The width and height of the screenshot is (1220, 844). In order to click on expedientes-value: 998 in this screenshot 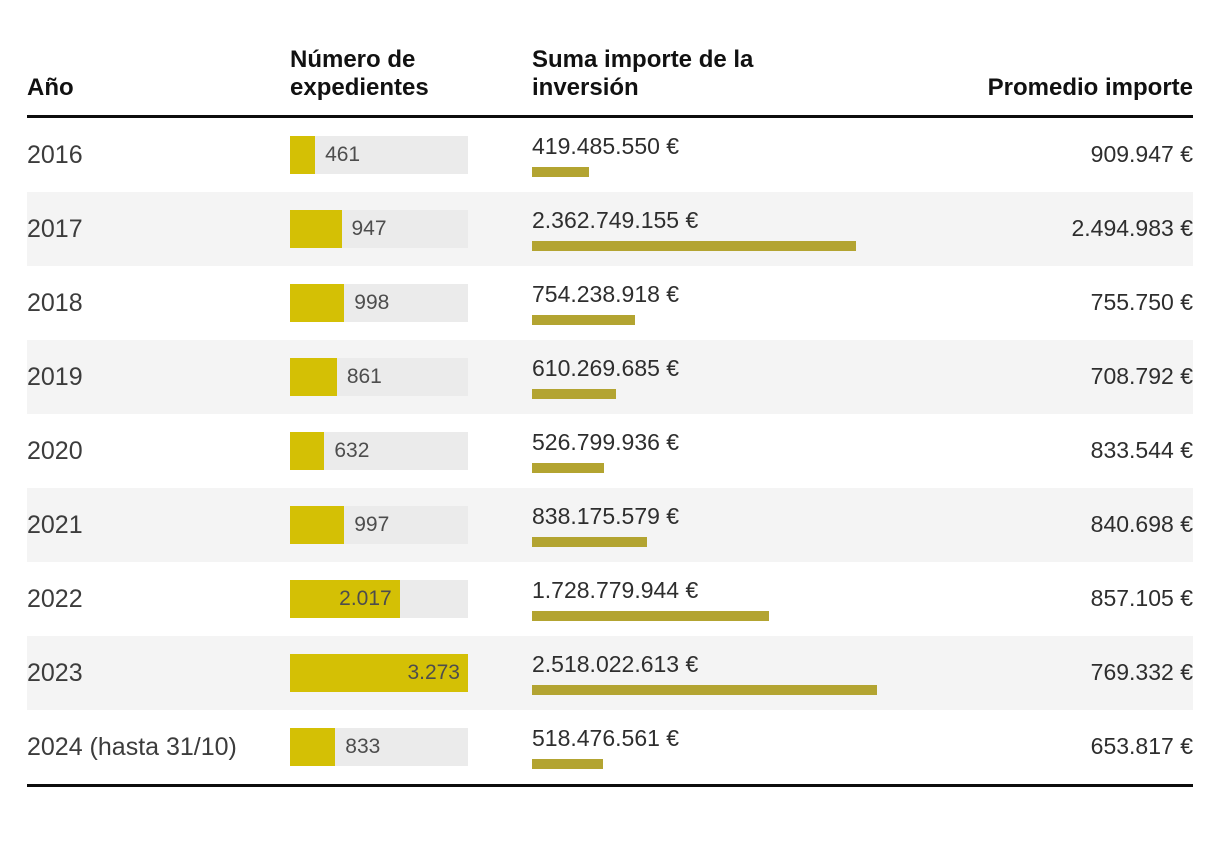, I will do `click(372, 302)`.